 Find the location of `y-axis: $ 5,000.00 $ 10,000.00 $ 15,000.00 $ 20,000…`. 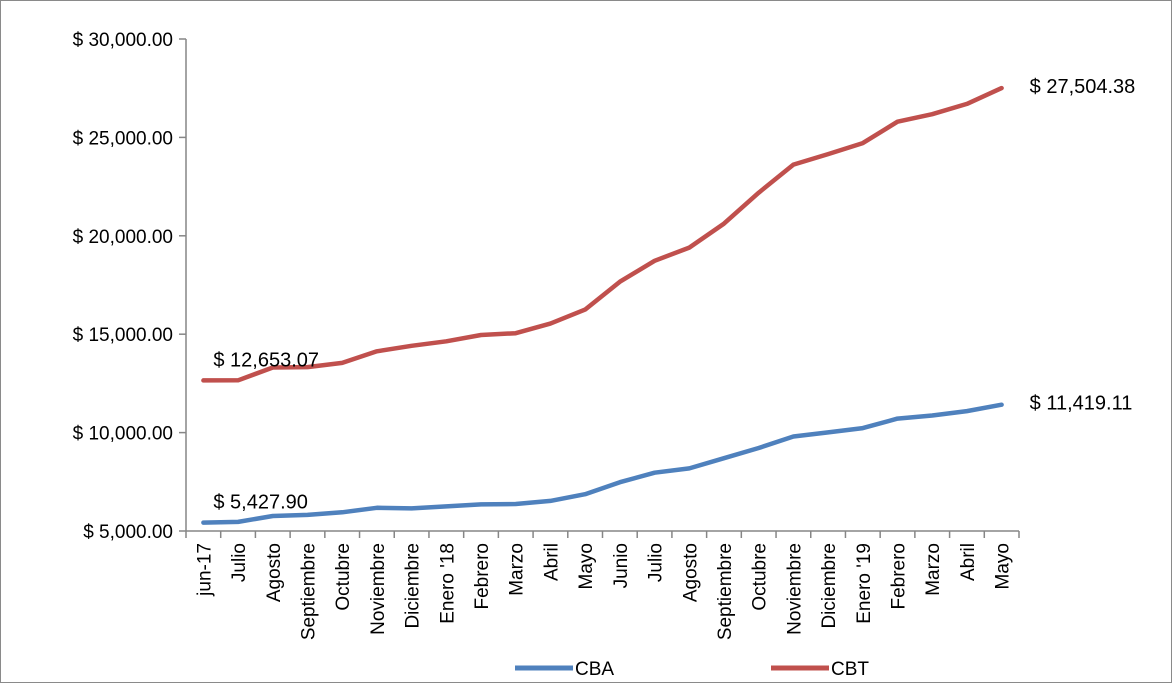

y-axis: $ 5,000.00 $ 10,000.00 $ 15,000.00 $ 20,000… is located at coordinates (130, 286).